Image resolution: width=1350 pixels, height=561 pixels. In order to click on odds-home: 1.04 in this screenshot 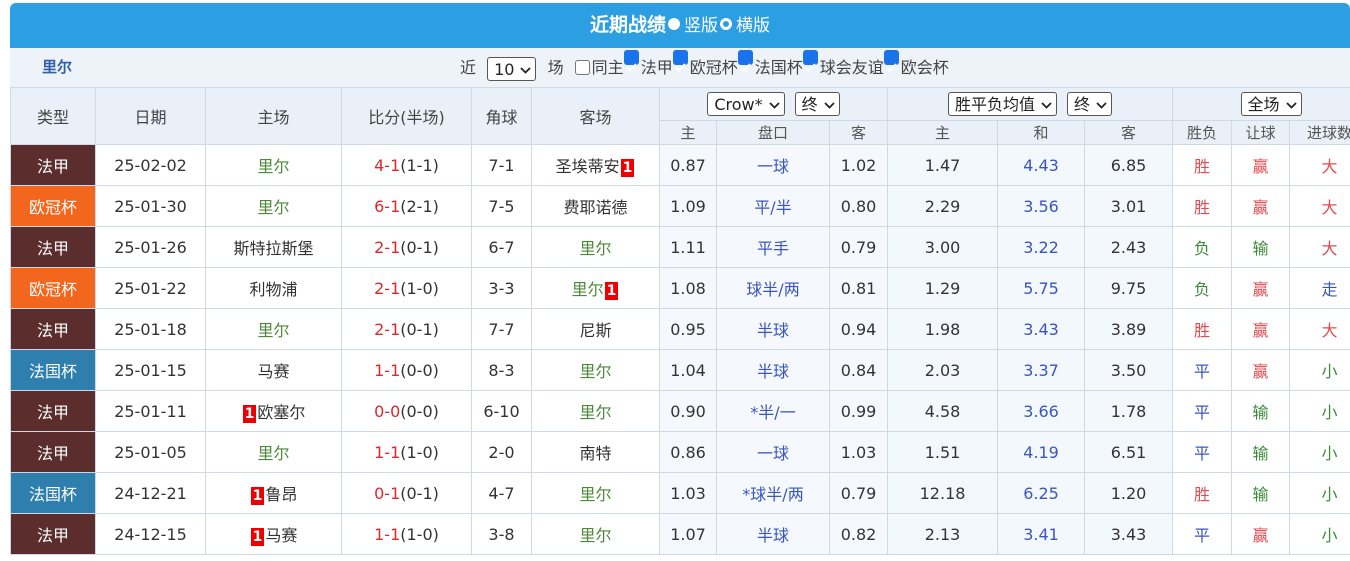, I will do `click(688, 370)`.